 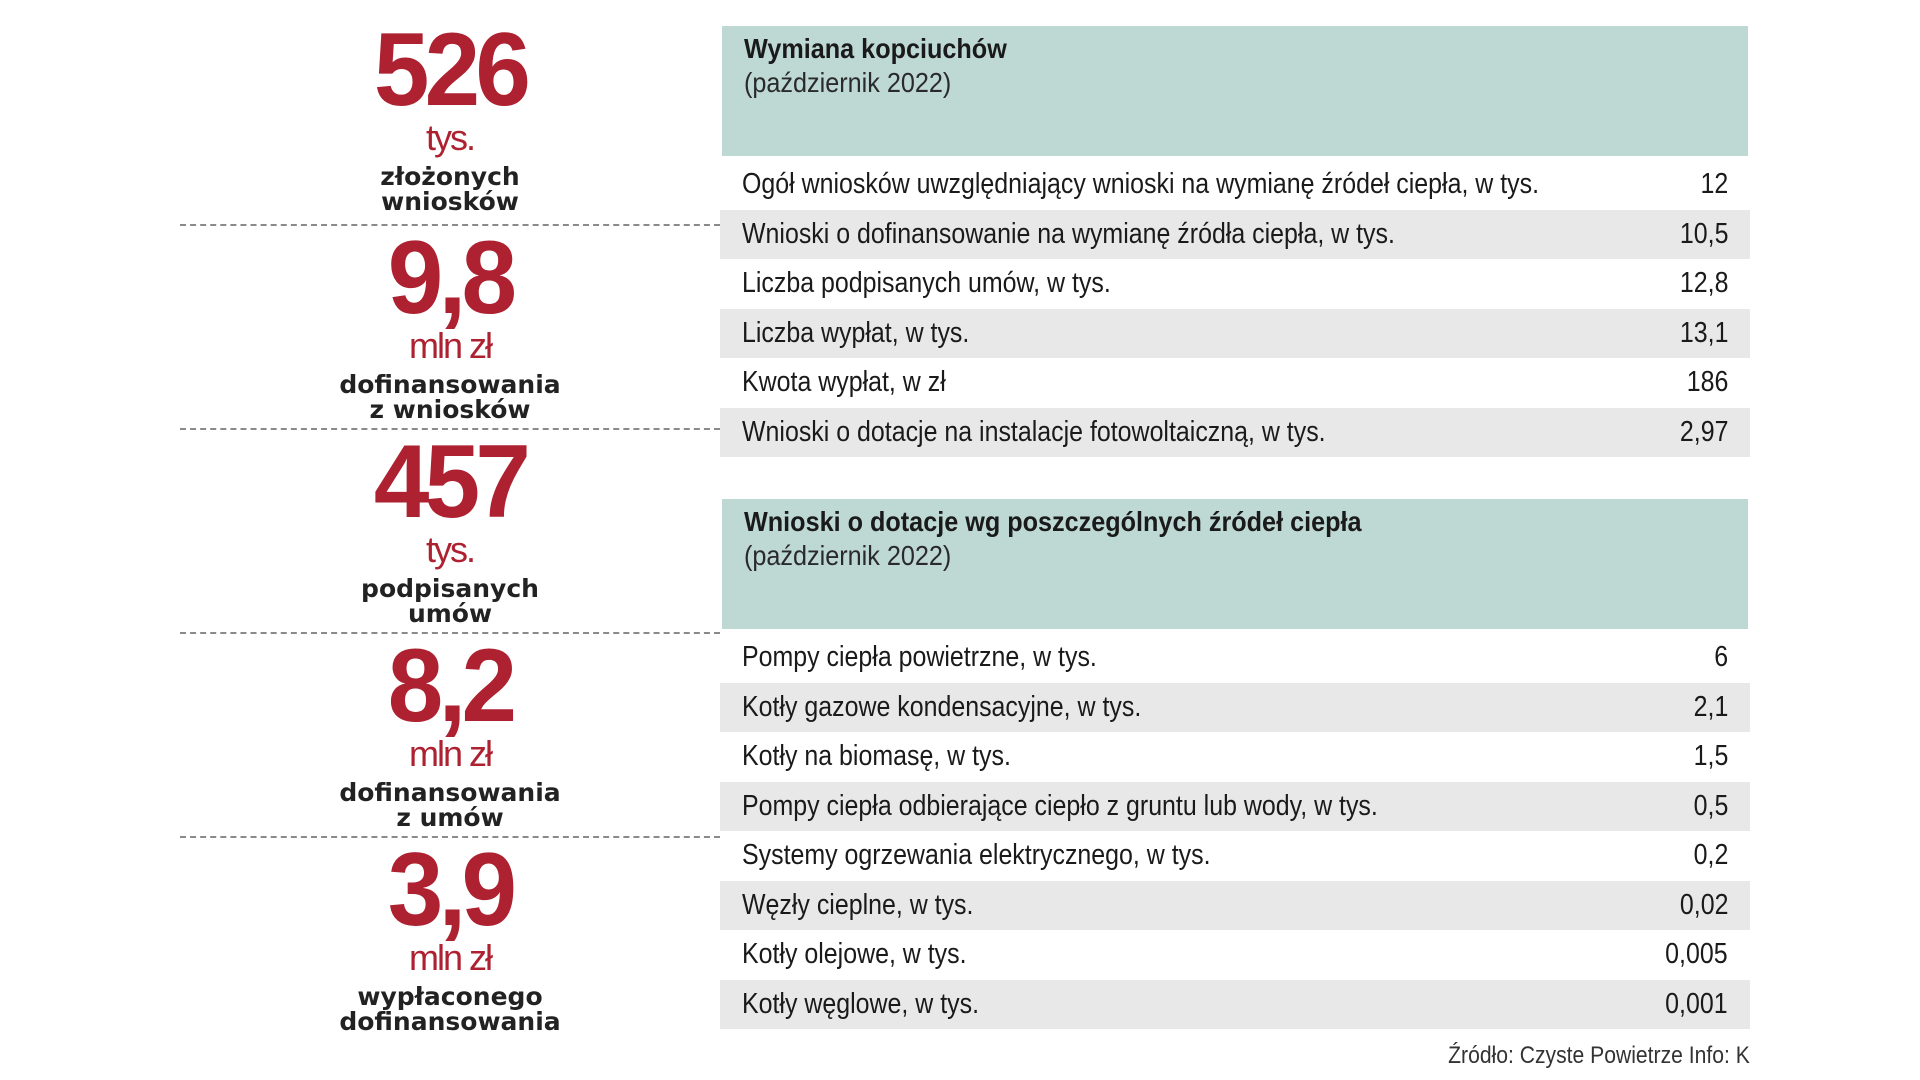 I want to click on stat-value: 3,9, so click(x=452, y=890).